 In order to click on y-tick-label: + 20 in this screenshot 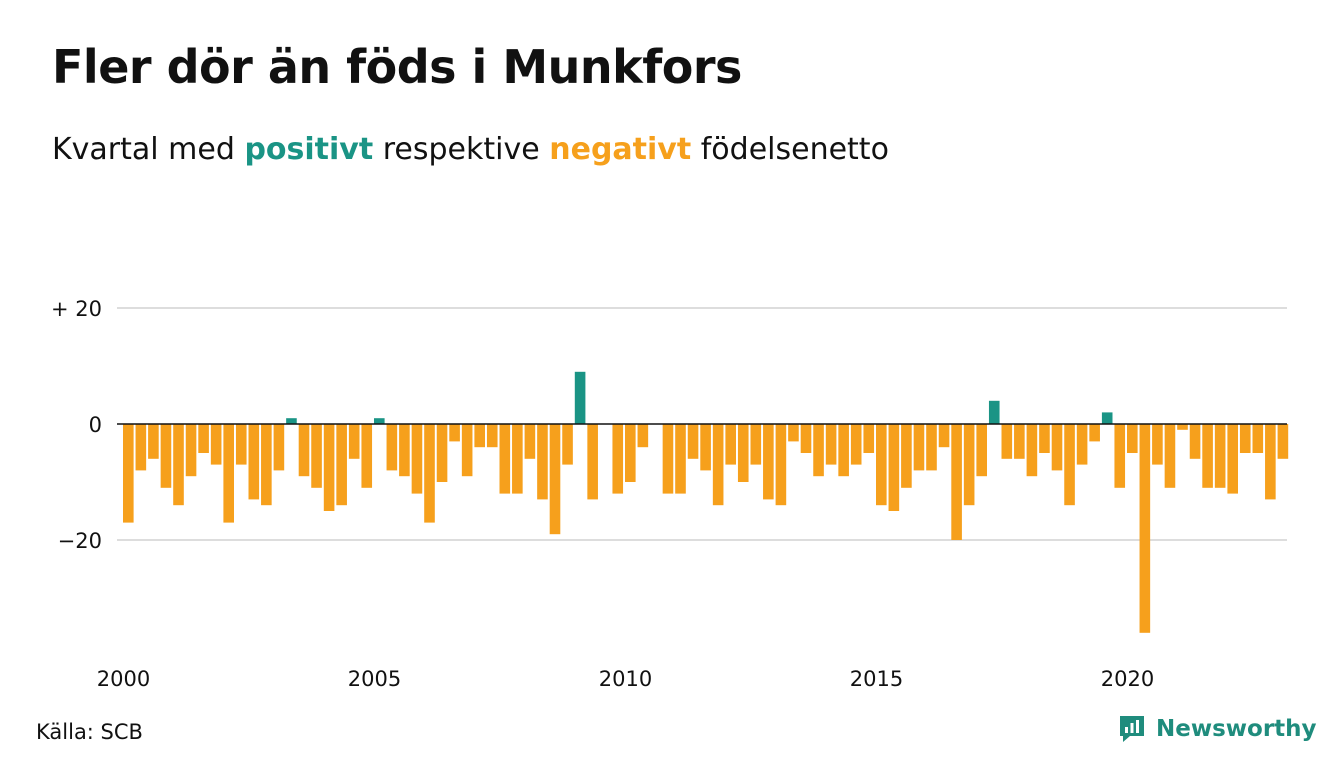, I will do `click(76, 309)`.